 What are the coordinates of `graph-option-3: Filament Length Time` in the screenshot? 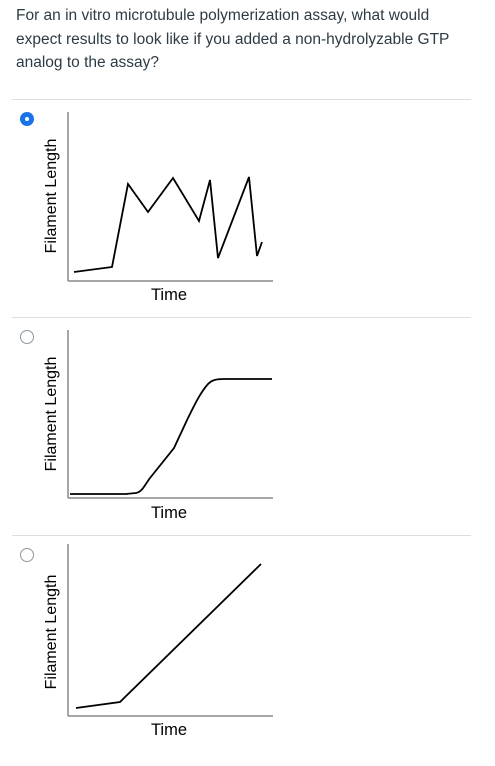 It's located at (158, 641).